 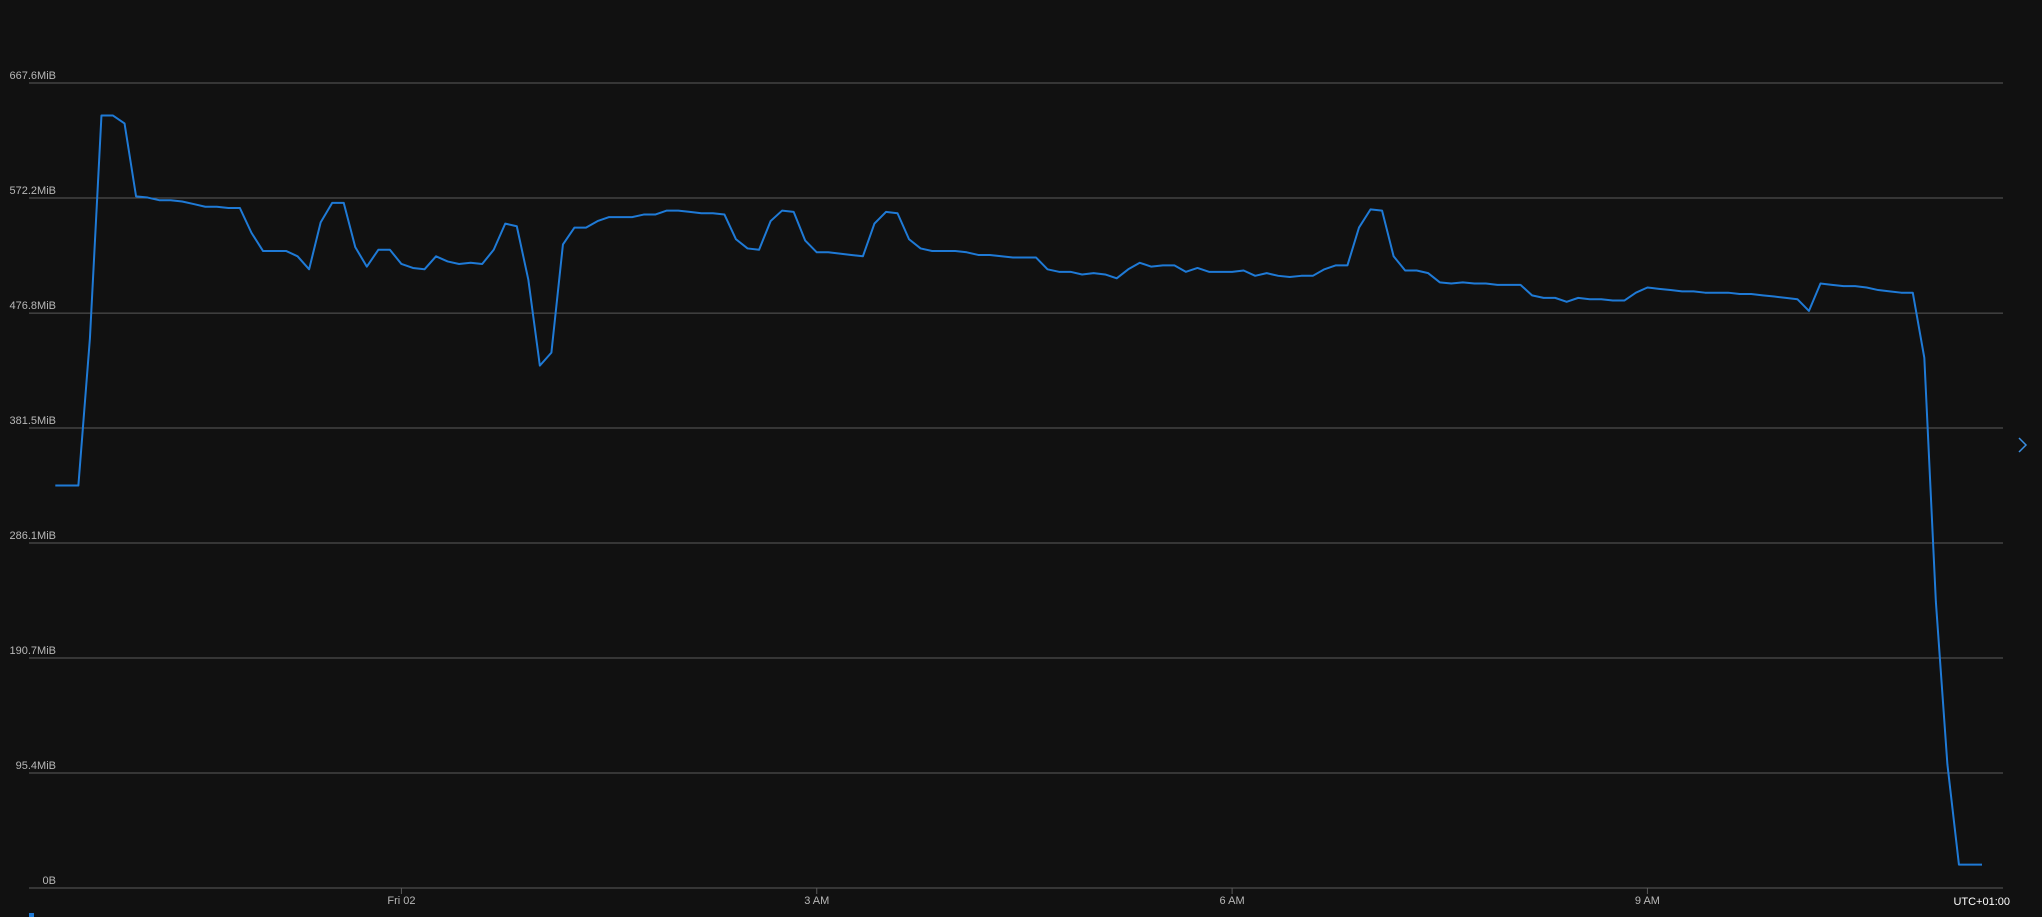 I want to click on y-tick-label: 286.1MiB, so click(x=33, y=536).